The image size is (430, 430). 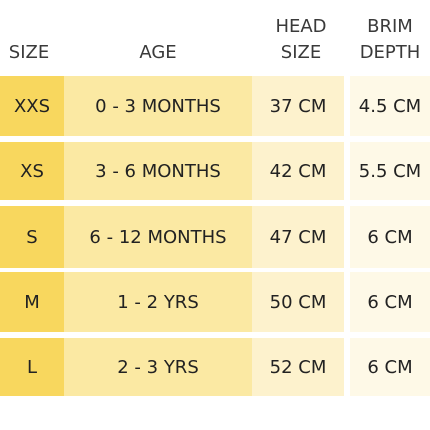 I want to click on age-cell: 1 - 2 YRS, so click(x=158, y=302).